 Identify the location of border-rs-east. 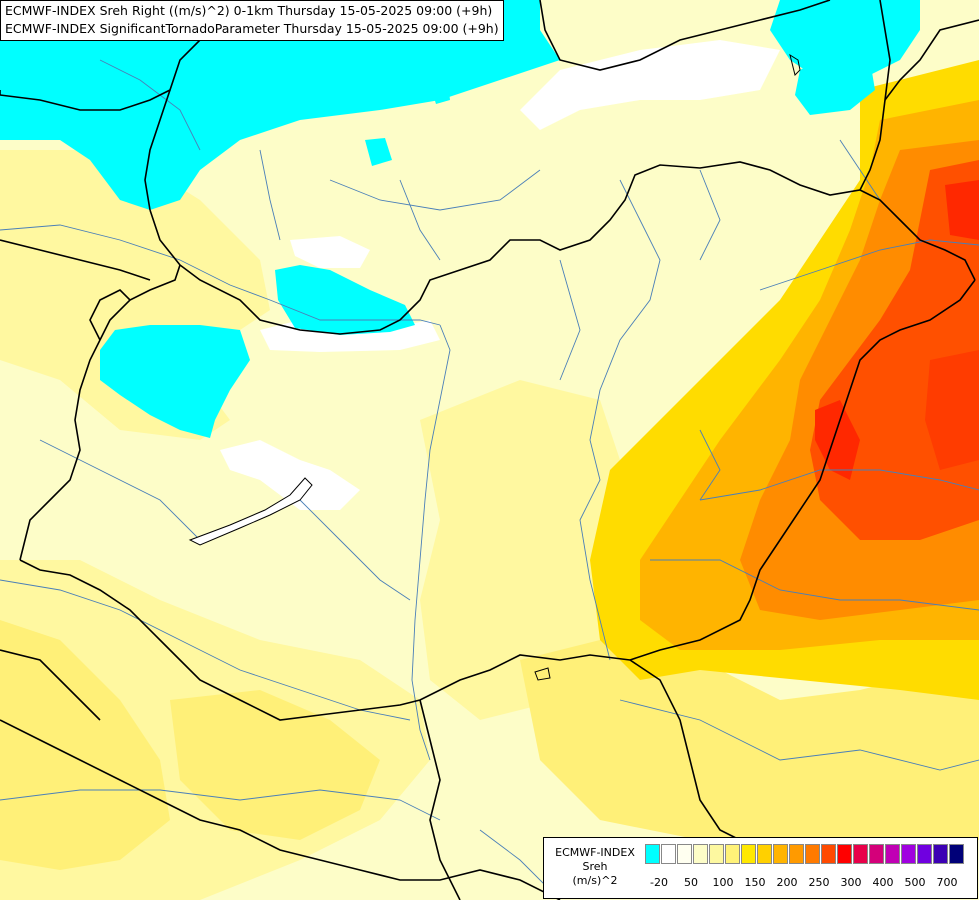
(685, 750).